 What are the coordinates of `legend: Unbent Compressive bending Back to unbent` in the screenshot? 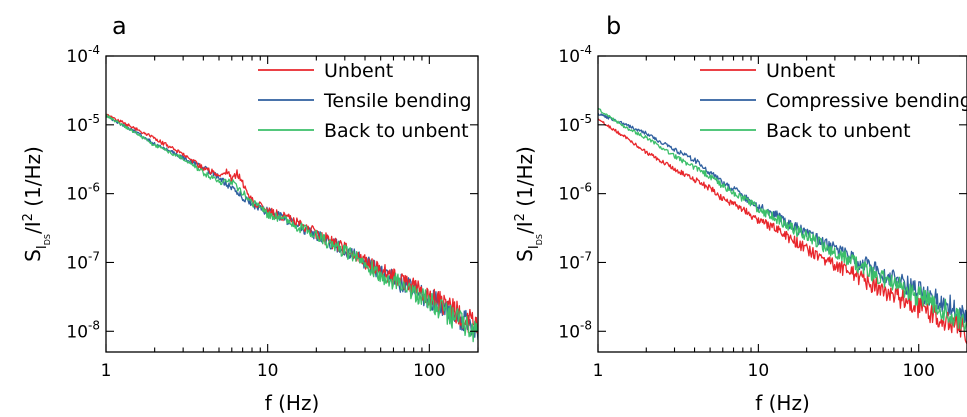 It's located at (833, 101).